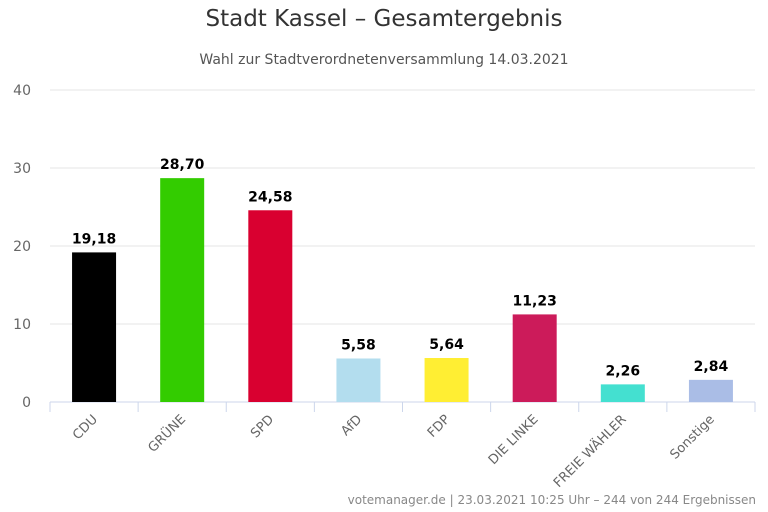  What do you see at coordinates (534, 358) in the screenshot?
I see `bar-die-linke` at bounding box center [534, 358].